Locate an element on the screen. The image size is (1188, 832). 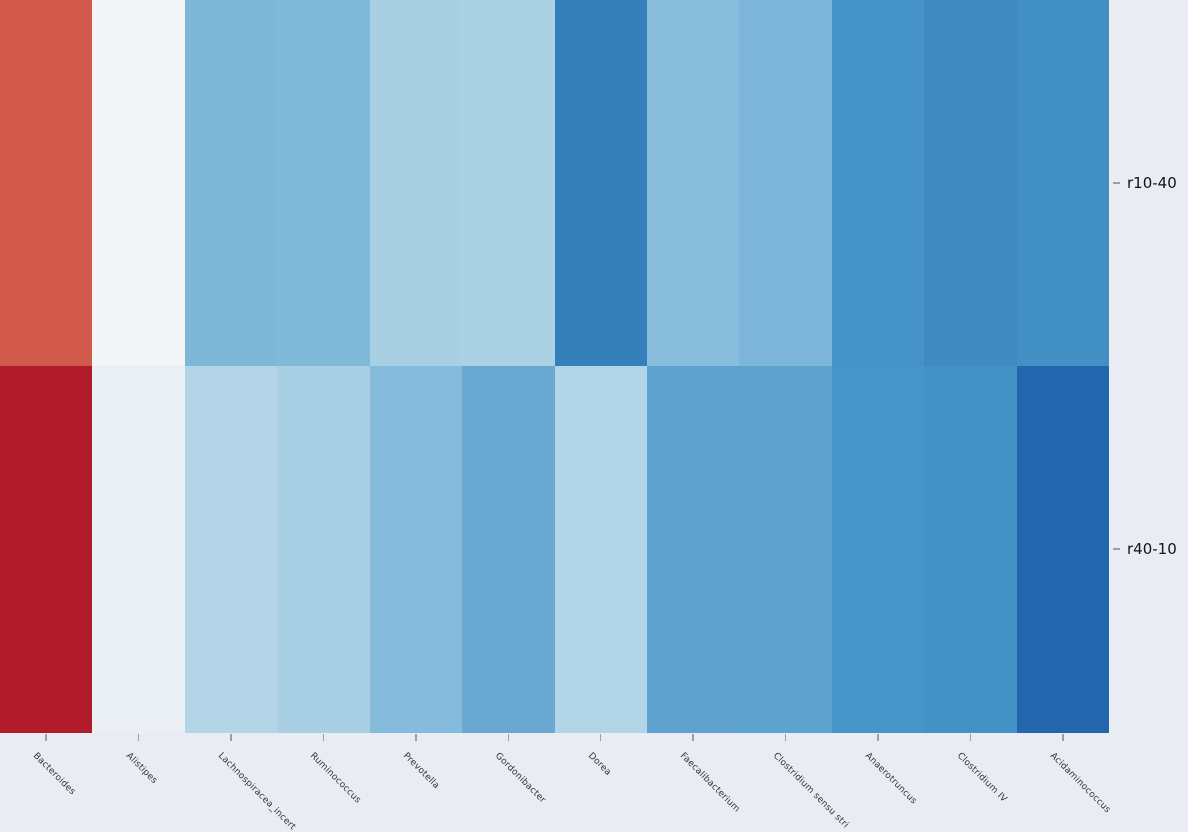
heatmap-cell-r10-40-Acidaminococcus is located at coordinates (1063, 183).